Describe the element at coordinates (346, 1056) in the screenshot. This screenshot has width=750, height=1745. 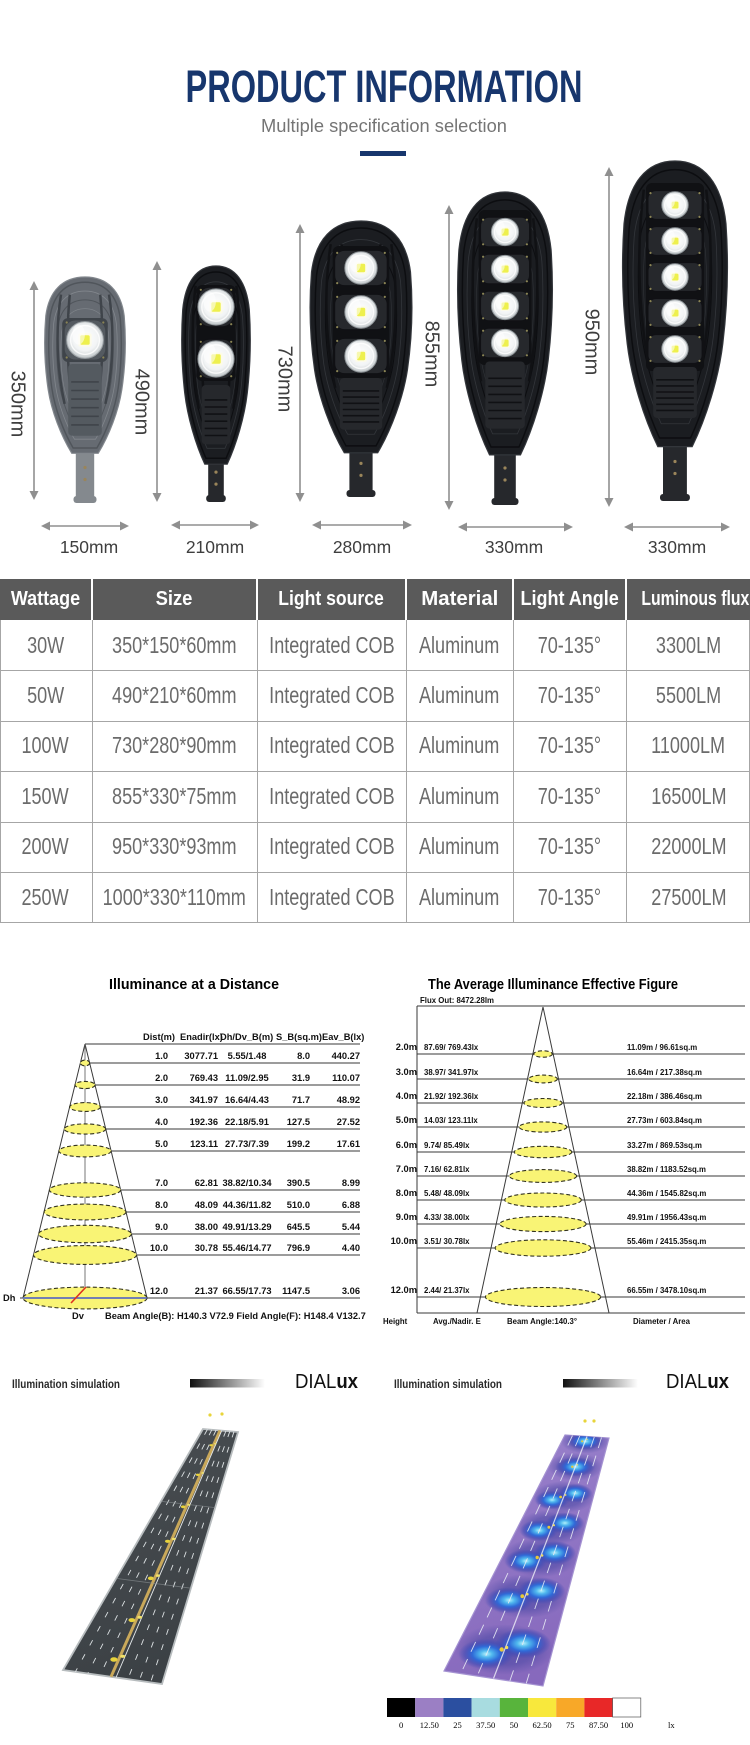
I see `svg-text: 440.27` at that location.